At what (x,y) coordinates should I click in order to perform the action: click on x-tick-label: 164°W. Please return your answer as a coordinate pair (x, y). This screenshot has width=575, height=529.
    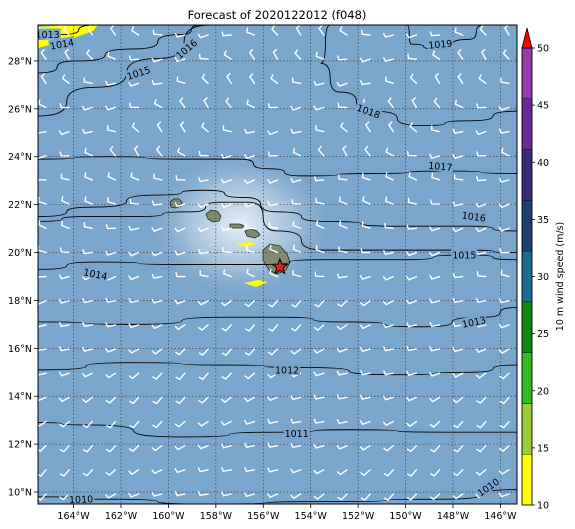
    Looking at the image, I should click on (73, 516).